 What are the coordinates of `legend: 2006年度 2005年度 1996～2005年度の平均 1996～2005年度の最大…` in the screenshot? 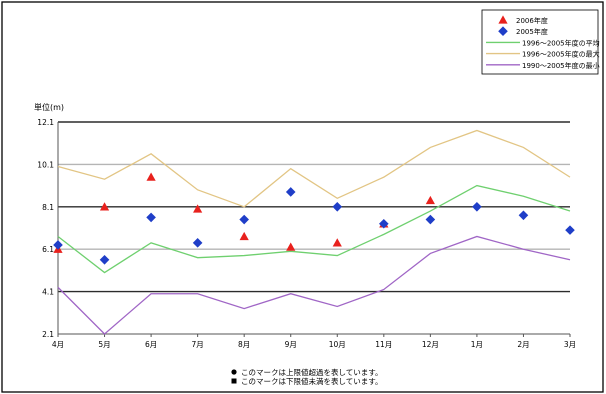 It's located at (540, 42).